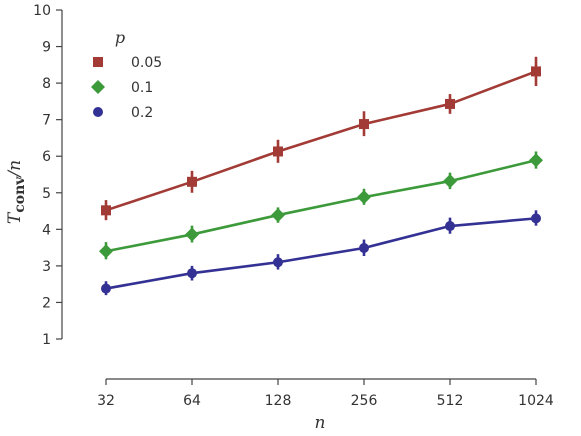 This screenshot has width=581, height=436. Describe the element at coordinates (46, 340) in the screenshot. I see `y-tick-label: 1` at that location.